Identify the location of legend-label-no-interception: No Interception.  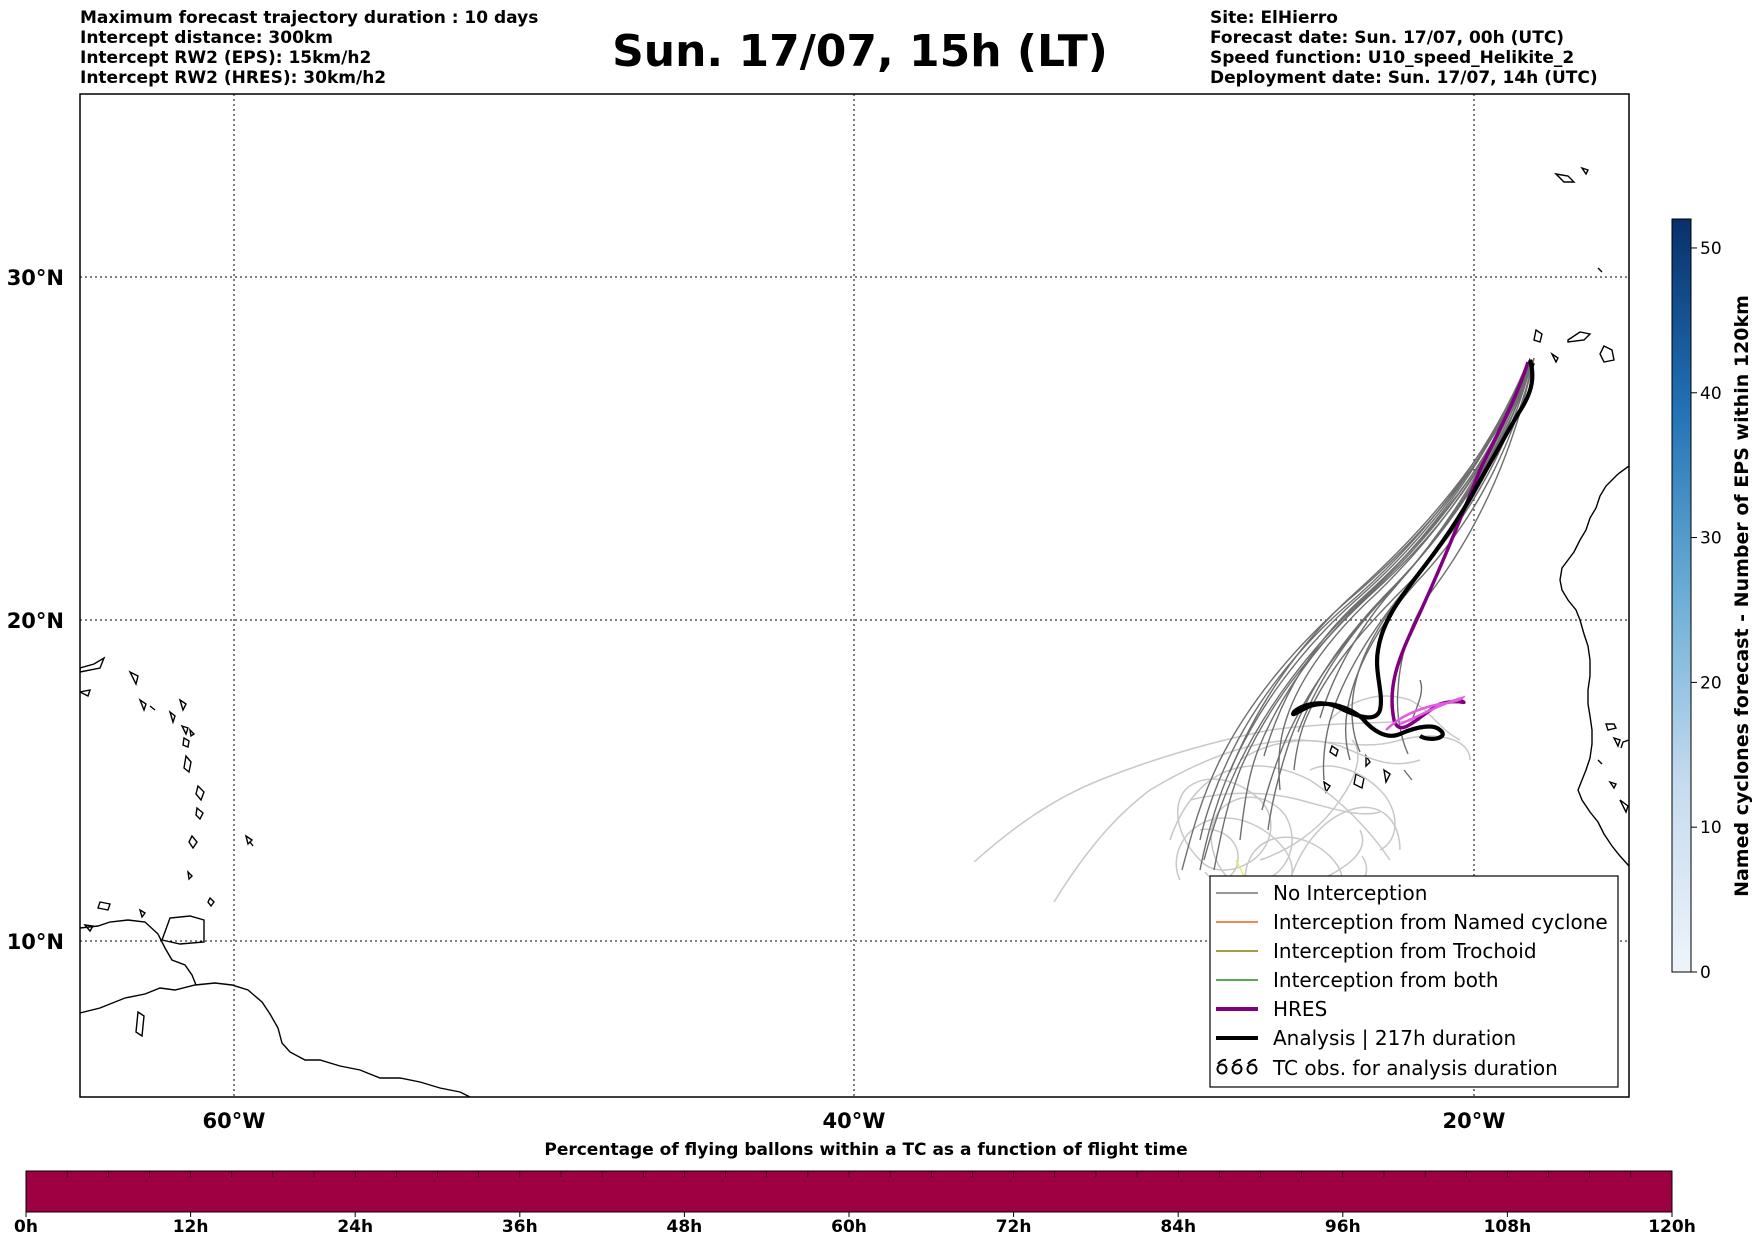
(1350, 893).